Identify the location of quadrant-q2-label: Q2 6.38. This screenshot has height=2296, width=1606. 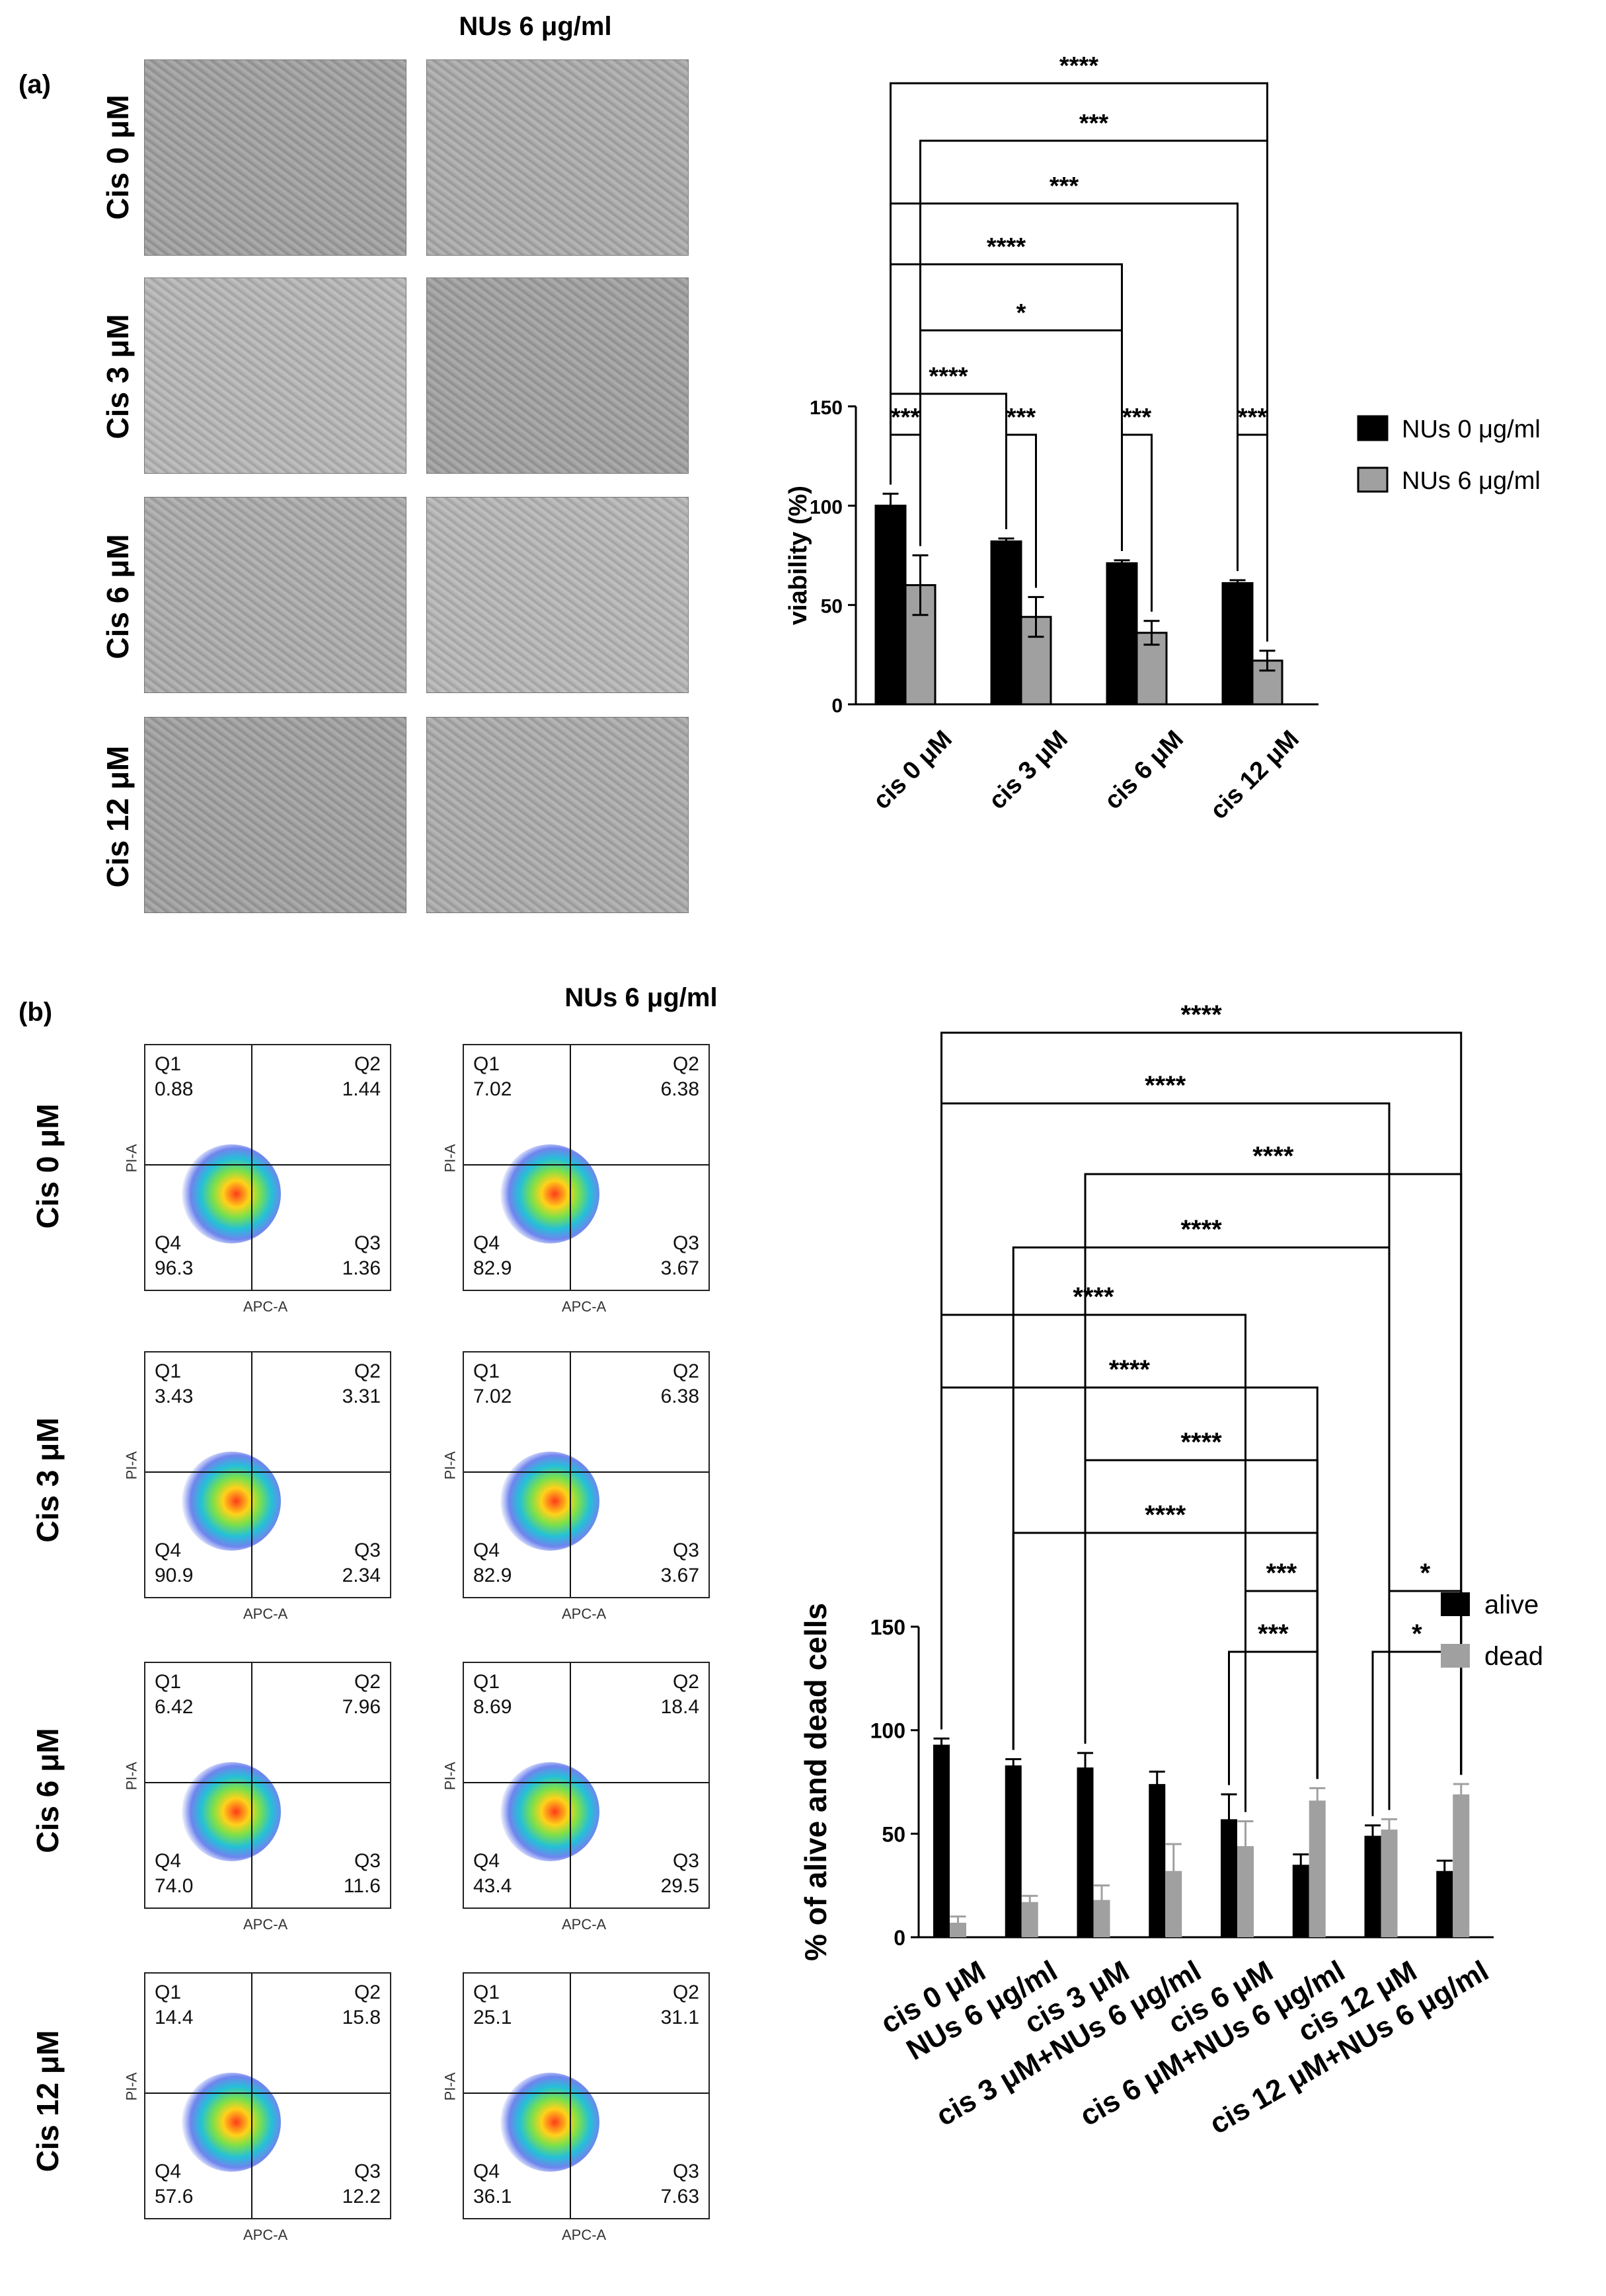
(680, 1384).